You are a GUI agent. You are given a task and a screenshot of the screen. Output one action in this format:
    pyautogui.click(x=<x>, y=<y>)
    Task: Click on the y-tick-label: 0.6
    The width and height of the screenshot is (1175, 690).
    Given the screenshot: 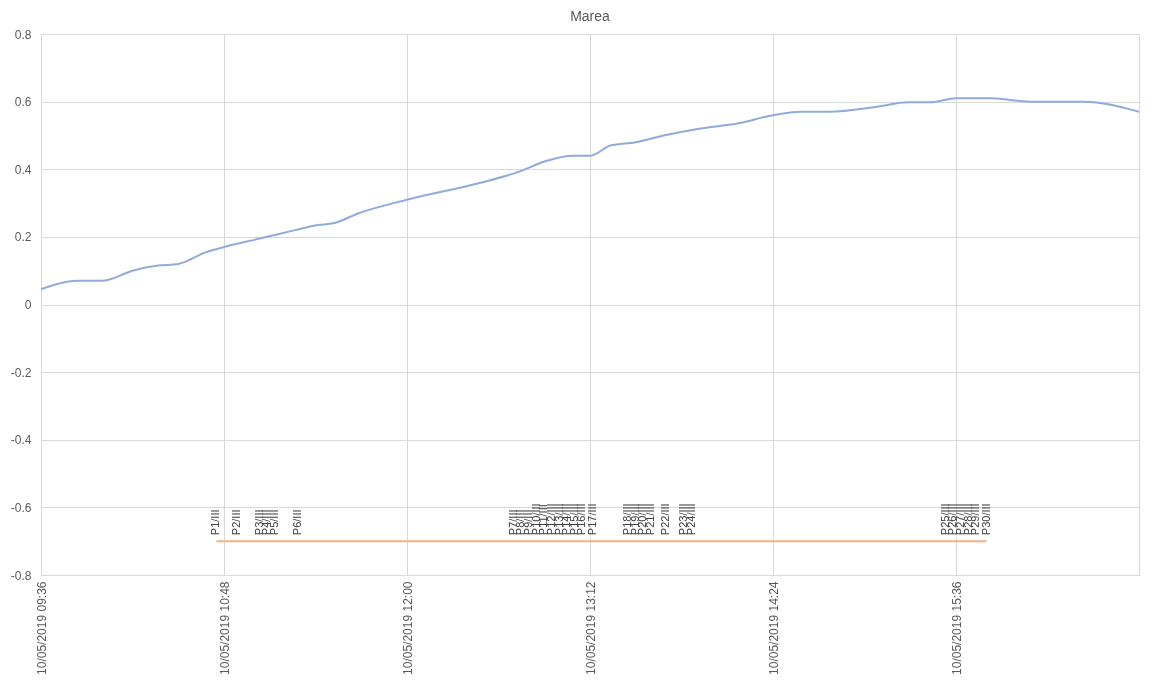 What is the action you would take?
    pyautogui.click(x=23, y=102)
    